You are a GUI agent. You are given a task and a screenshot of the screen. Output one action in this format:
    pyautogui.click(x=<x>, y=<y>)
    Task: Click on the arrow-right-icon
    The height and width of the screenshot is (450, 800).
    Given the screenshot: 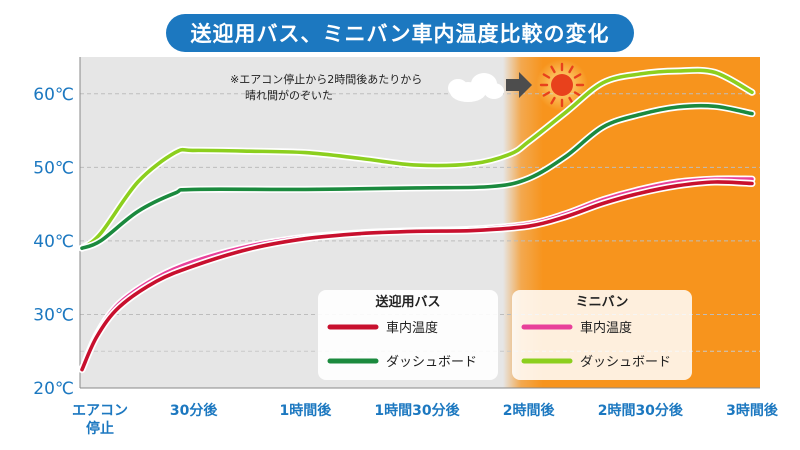 What is the action you would take?
    pyautogui.click(x=519, y=85)
    